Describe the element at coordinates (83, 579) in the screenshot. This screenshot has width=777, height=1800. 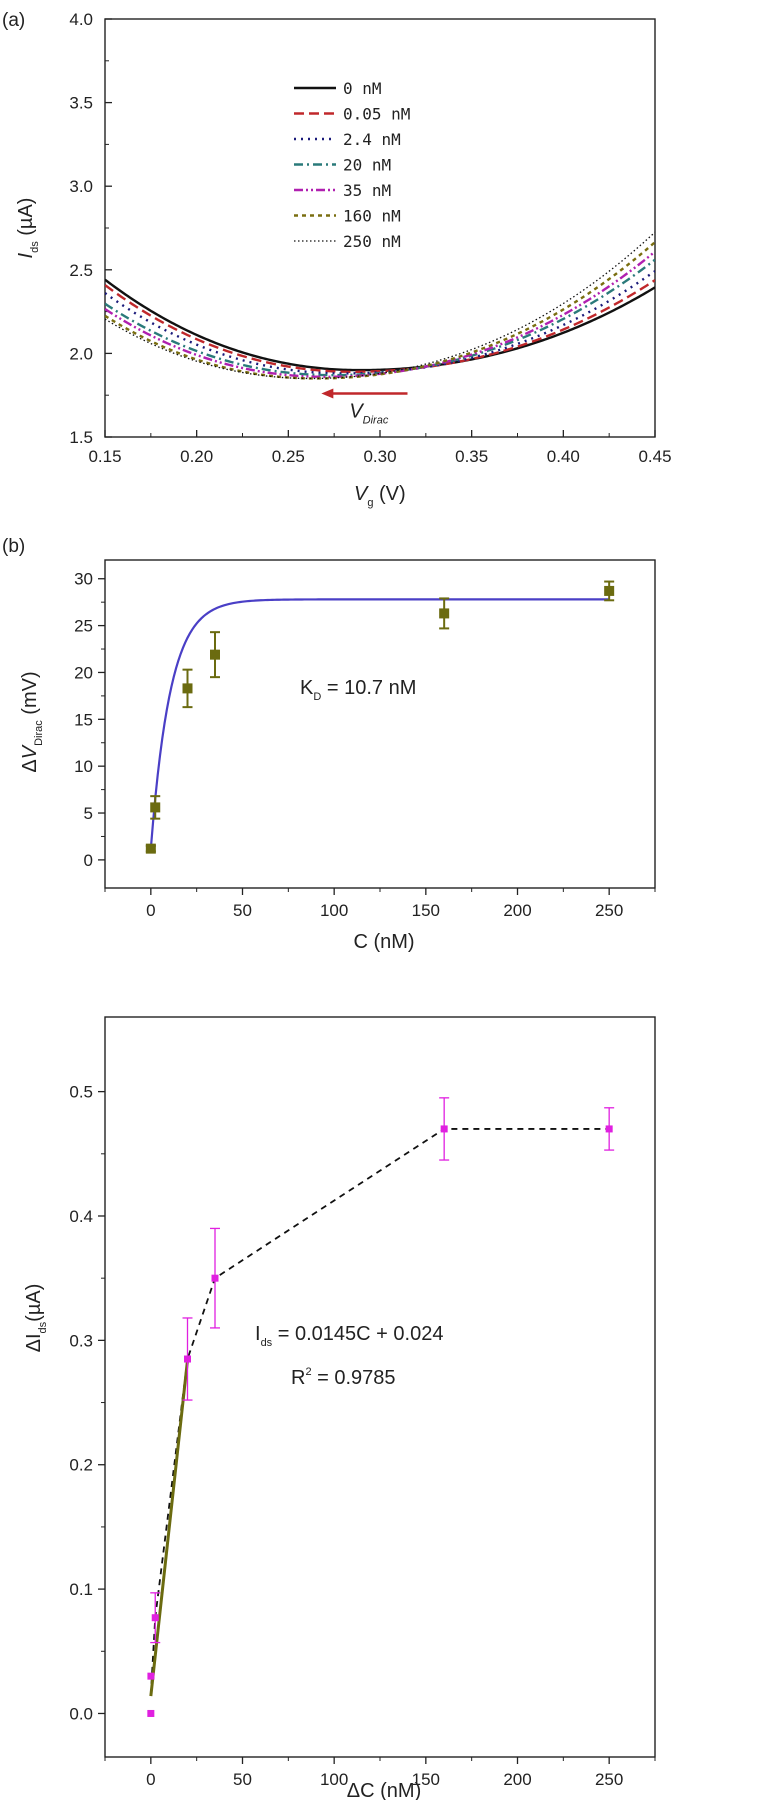
I see `y-tick-label-b: 30` at that location.